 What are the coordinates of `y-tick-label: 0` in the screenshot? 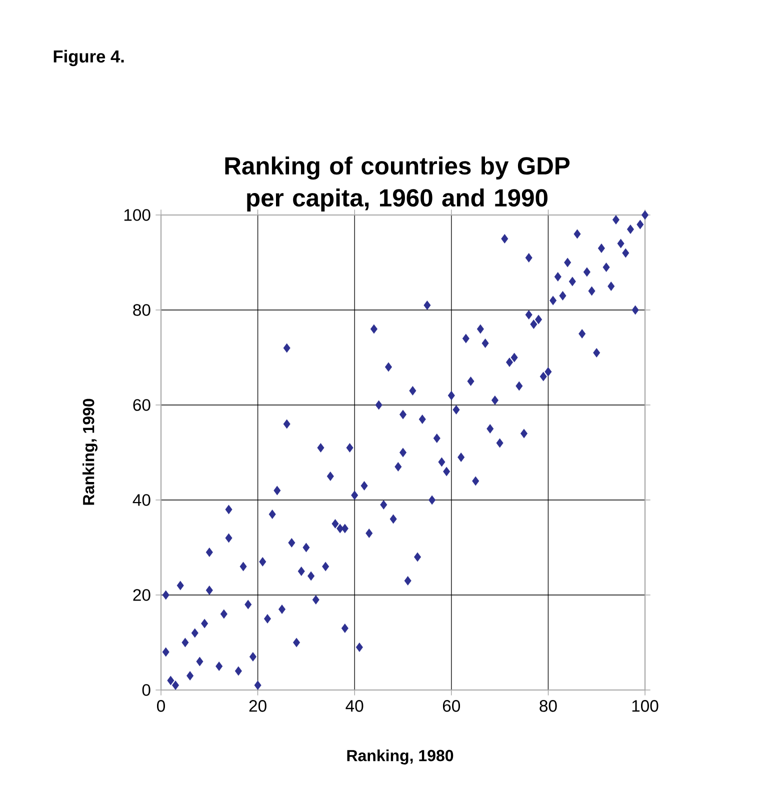 It's located at (146, 690).